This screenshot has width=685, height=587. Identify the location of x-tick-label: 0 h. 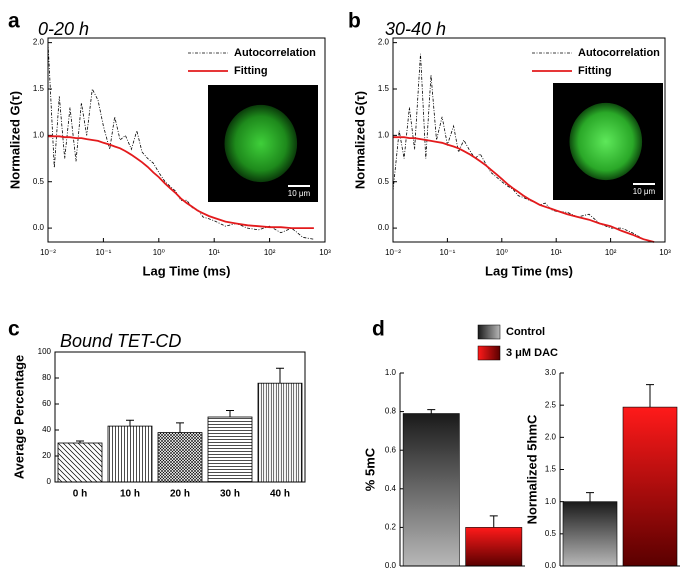
(80, 494).